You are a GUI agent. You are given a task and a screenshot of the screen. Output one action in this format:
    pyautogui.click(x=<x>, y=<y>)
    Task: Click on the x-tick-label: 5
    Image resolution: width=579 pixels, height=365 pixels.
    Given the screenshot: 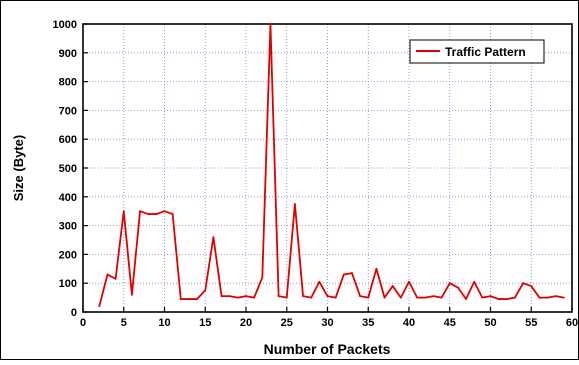 What is the action you would take?
    pyautogui.click(x=124, y=323)
    